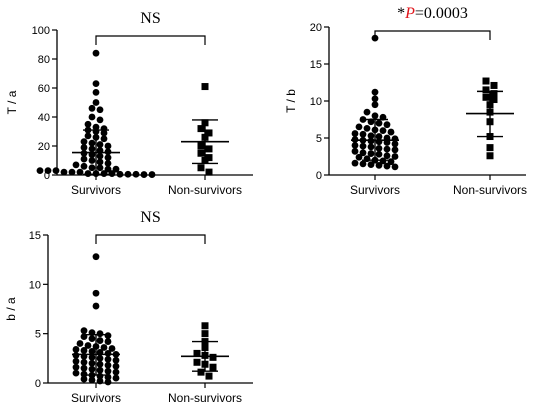 This screenshot has height=407, width=550. I want to click on y-tick-label: 60, so click(44, 89).